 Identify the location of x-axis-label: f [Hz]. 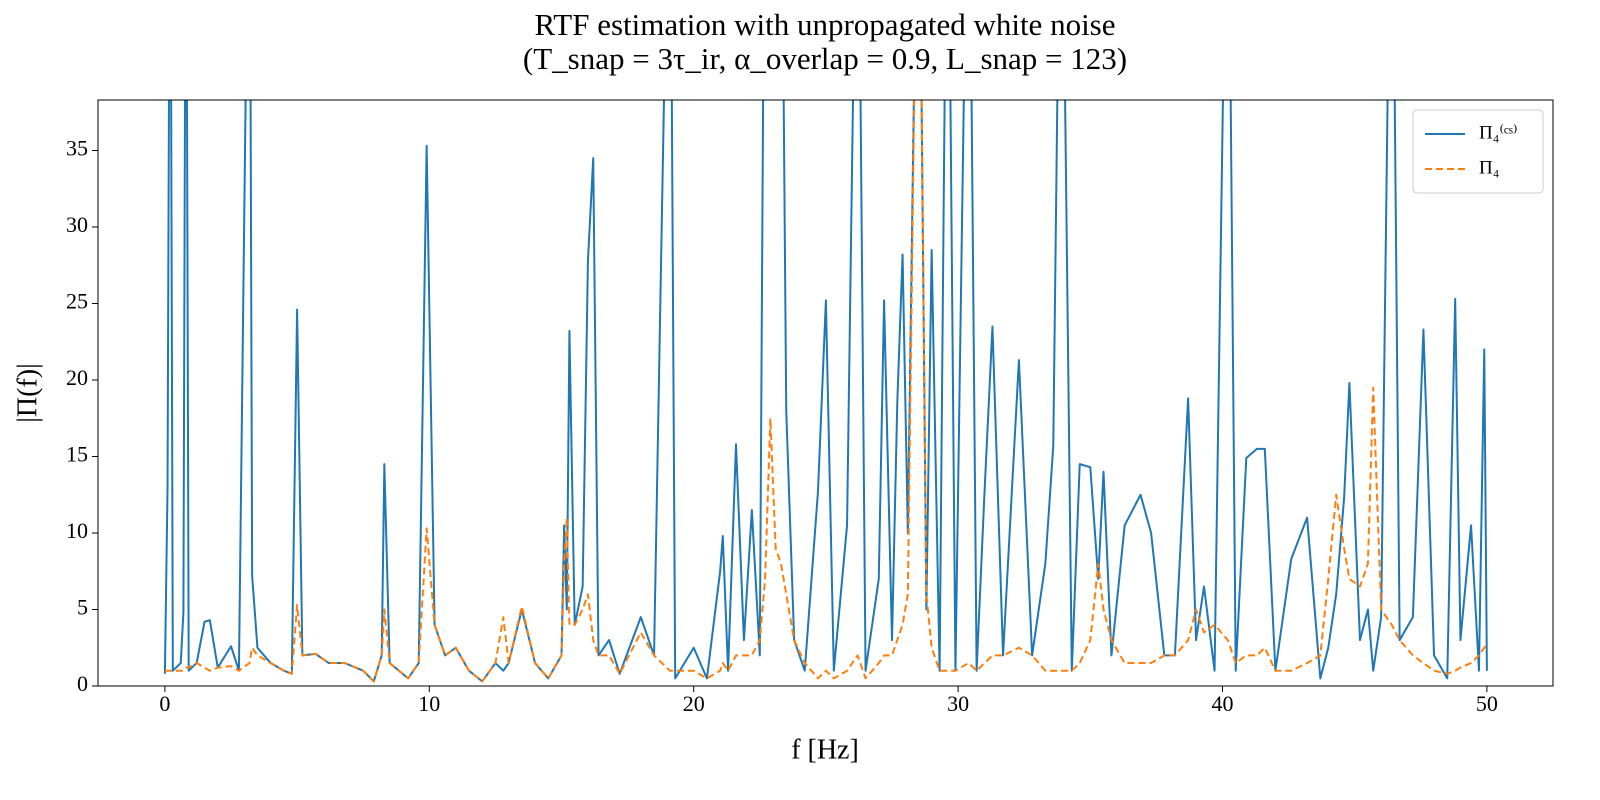
(825, 749).